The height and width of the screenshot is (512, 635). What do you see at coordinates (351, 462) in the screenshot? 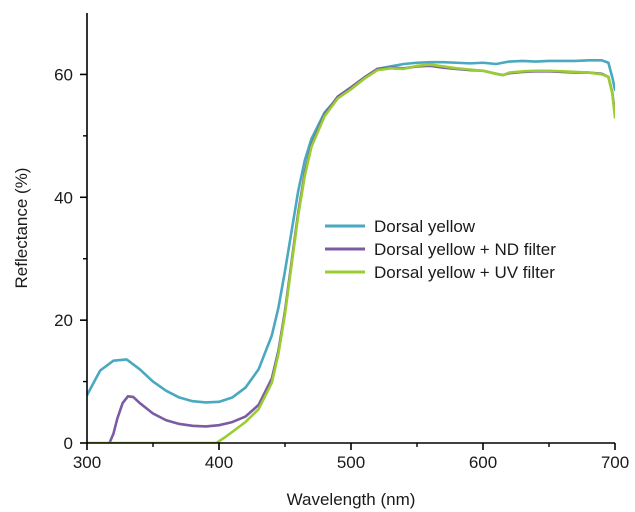
I see `x-tick-label: 500` at bounding box center [351, 462].